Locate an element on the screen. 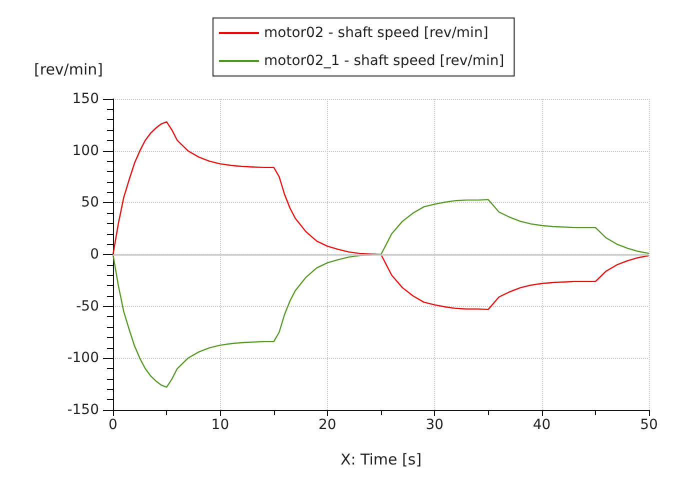 This screenshot has height=495, width=695. y-axis-title: [rev/min] is located at coordinates (68, 69).